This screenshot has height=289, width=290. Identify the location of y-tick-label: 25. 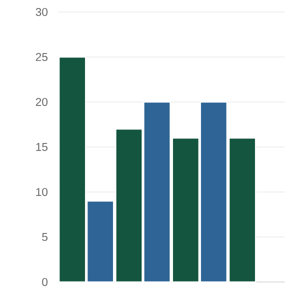
(42, 57).